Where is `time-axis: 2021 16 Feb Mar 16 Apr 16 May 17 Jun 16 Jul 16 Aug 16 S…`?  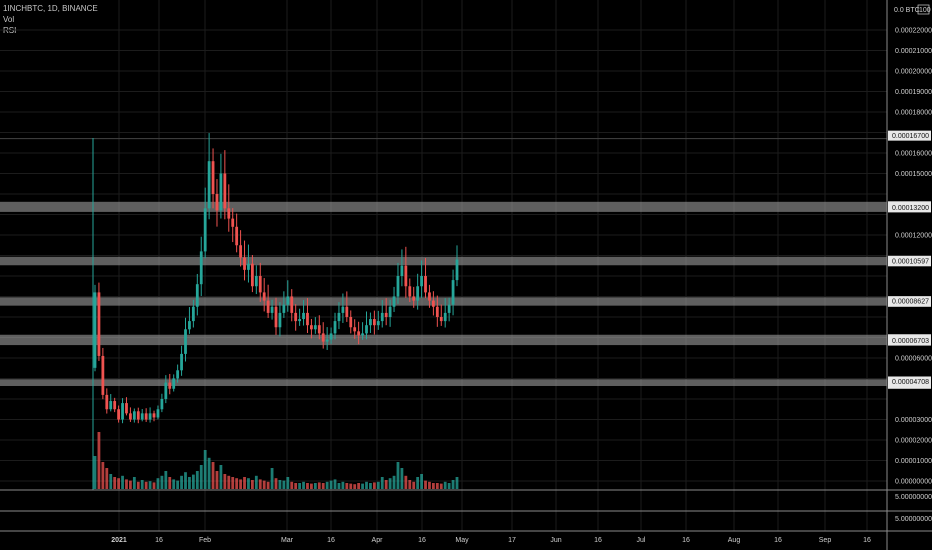
time-axis: 2021 16 Feb Mar 16 Apr 16 May 17 Jun 16 Jul 16 Aug 16 S… is located at coordinates (491, 540).